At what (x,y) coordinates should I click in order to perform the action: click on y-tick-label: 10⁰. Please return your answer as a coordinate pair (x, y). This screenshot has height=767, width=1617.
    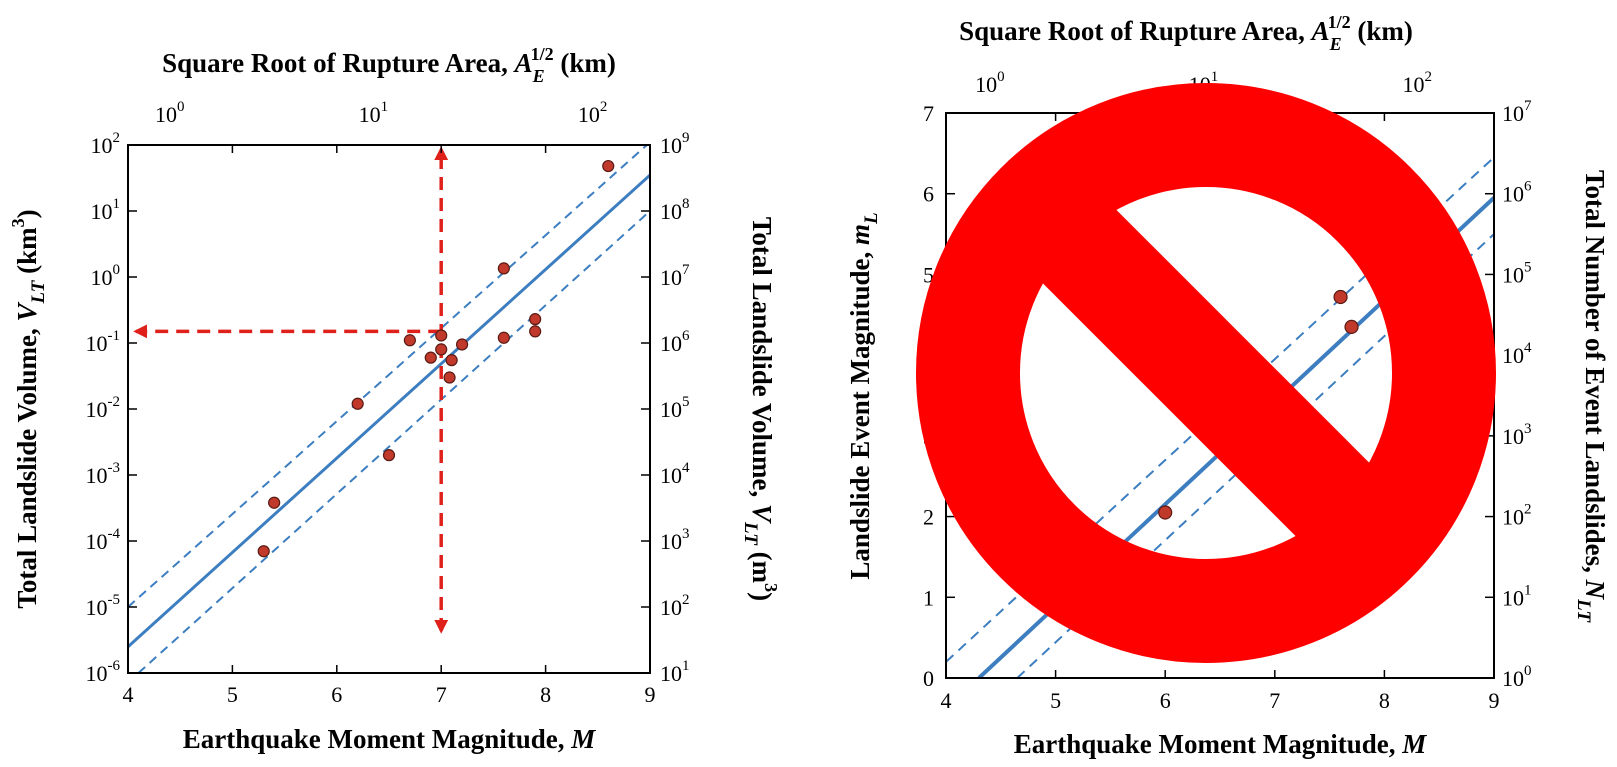
    Looking at the image, I should click on (106, 276).